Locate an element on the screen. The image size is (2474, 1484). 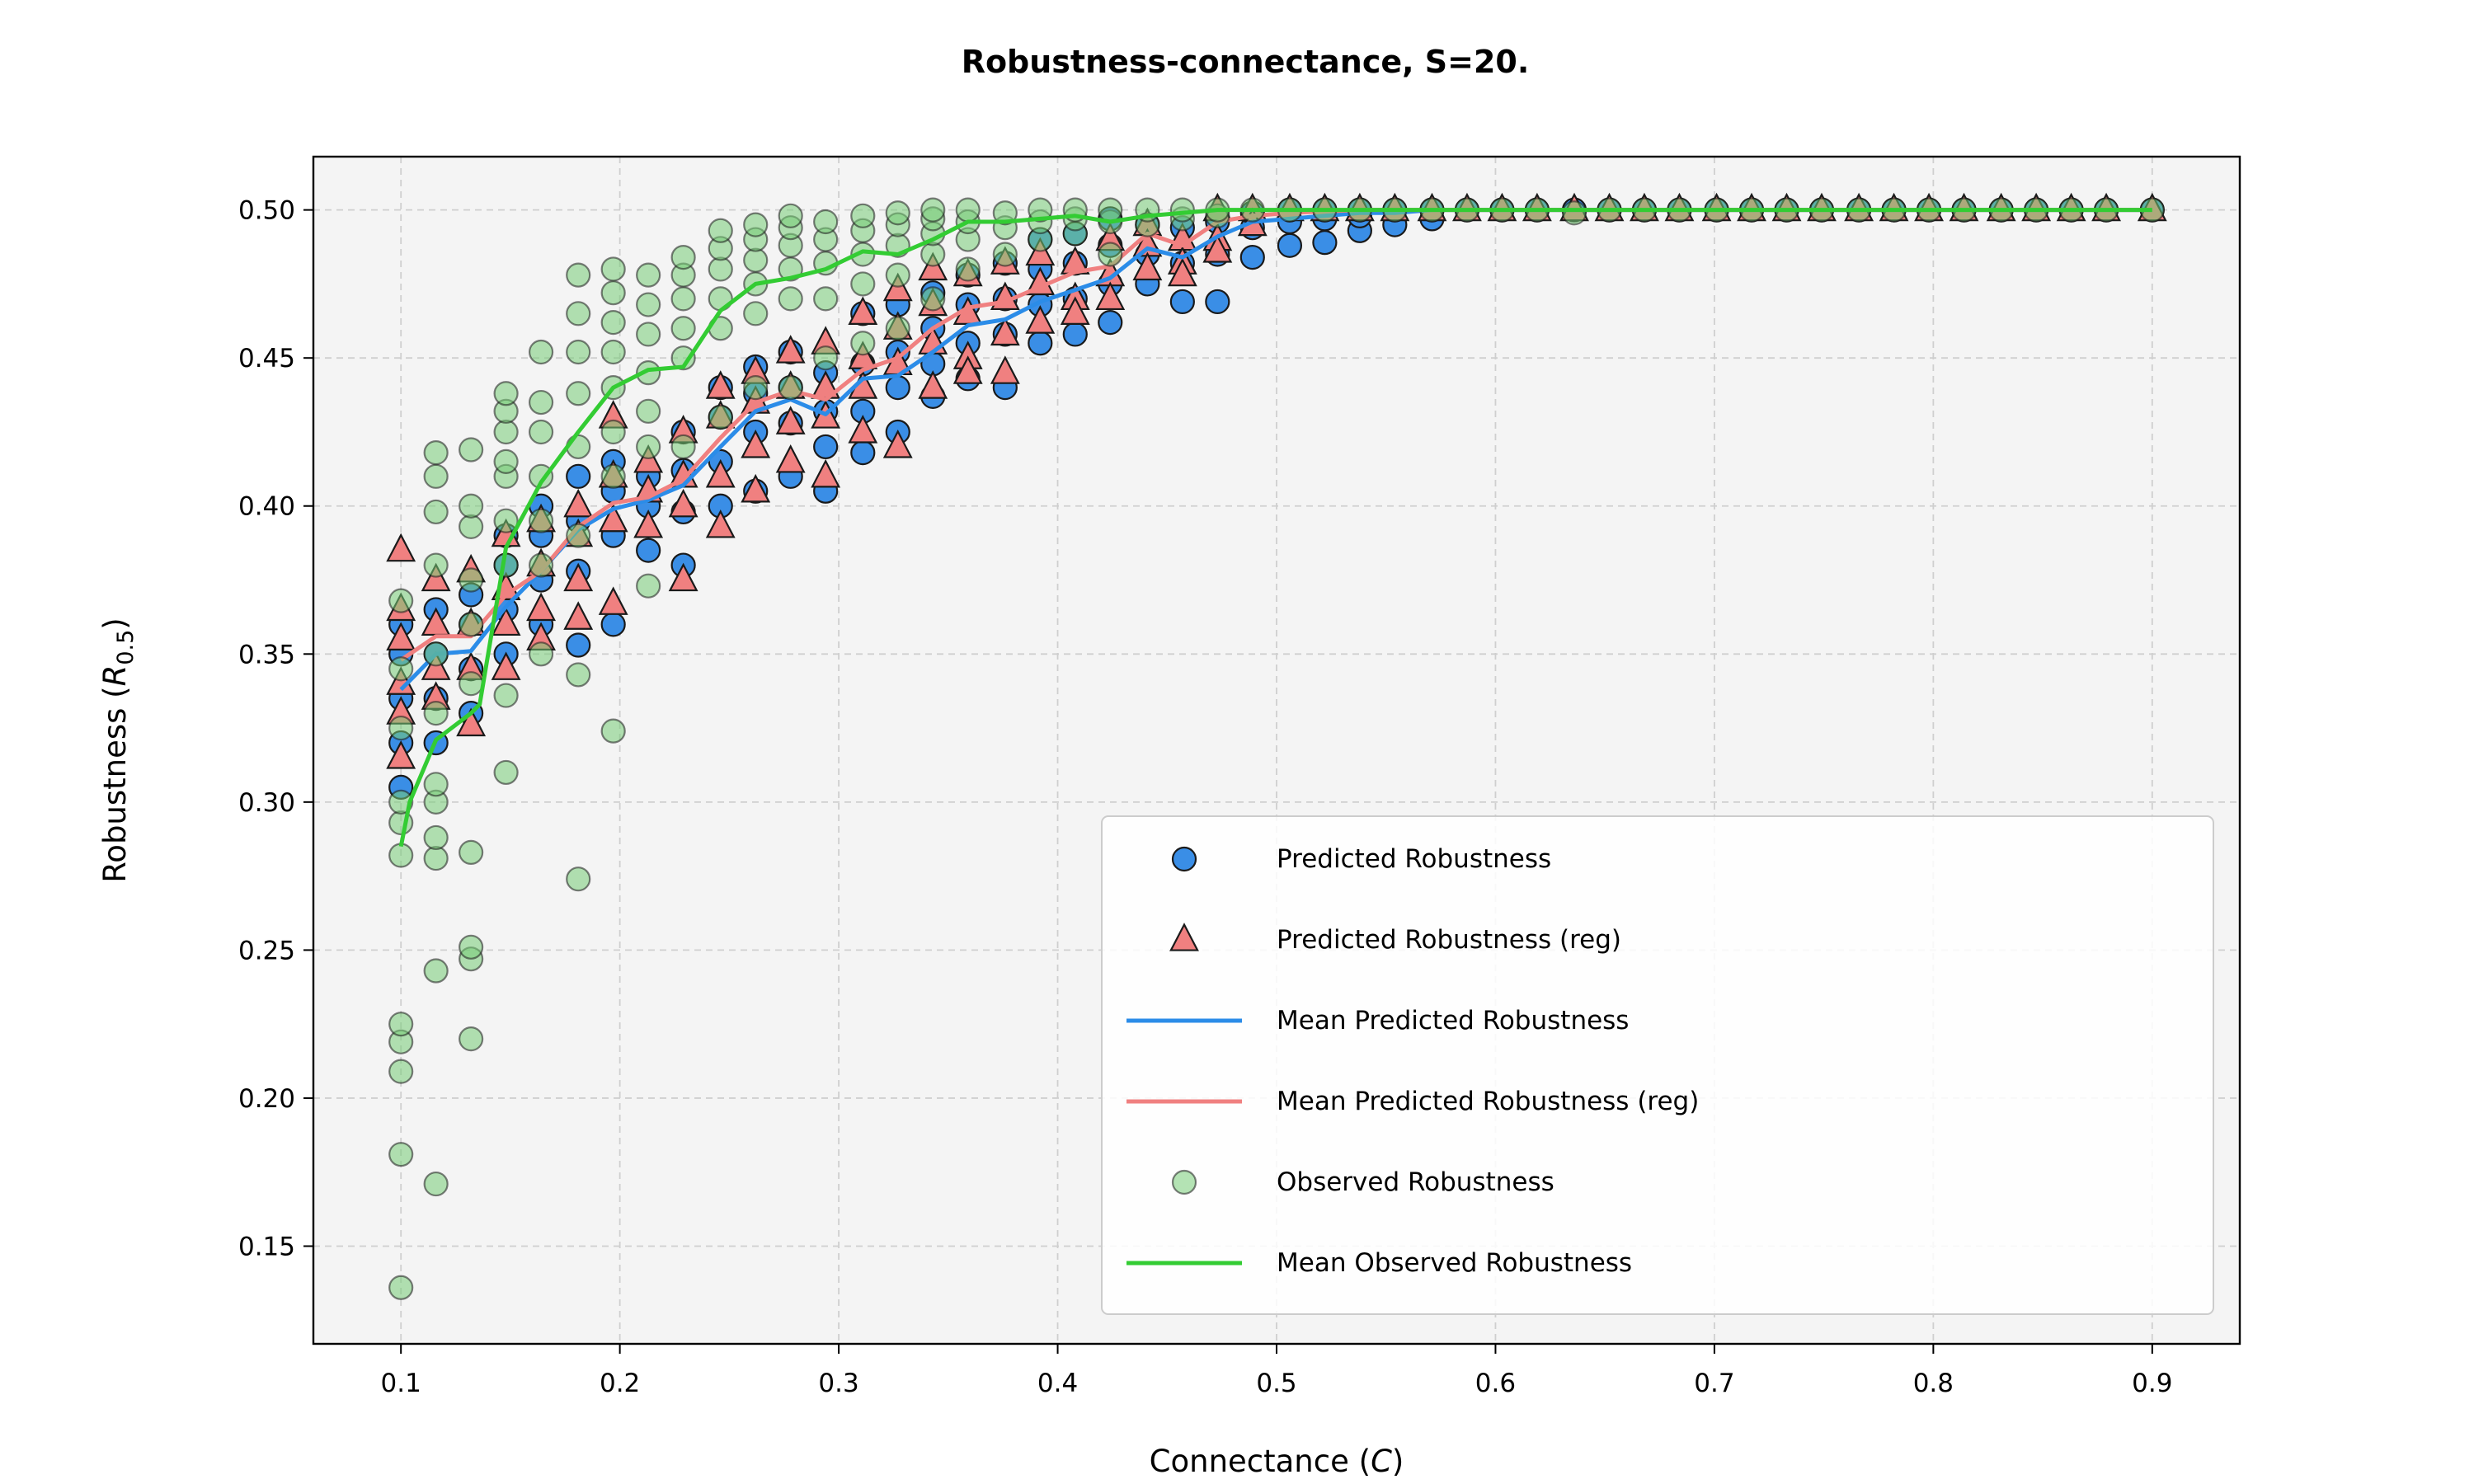
legend-label-predicted: Predicted Robustness is located at coordinates (1414, 859).